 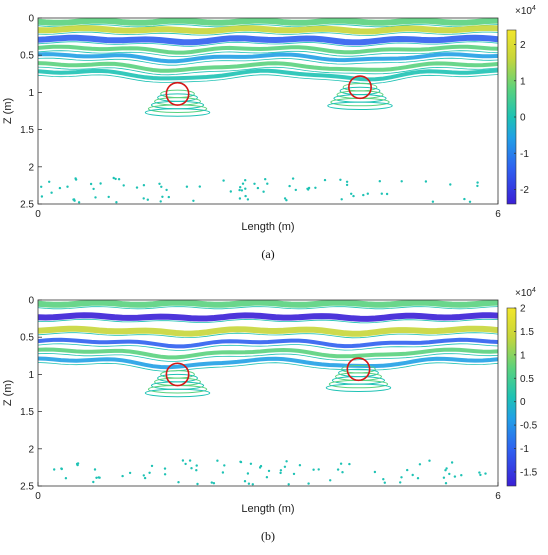 I want to click on colorbar-tick-label: 2, so click(x=523, y=45).